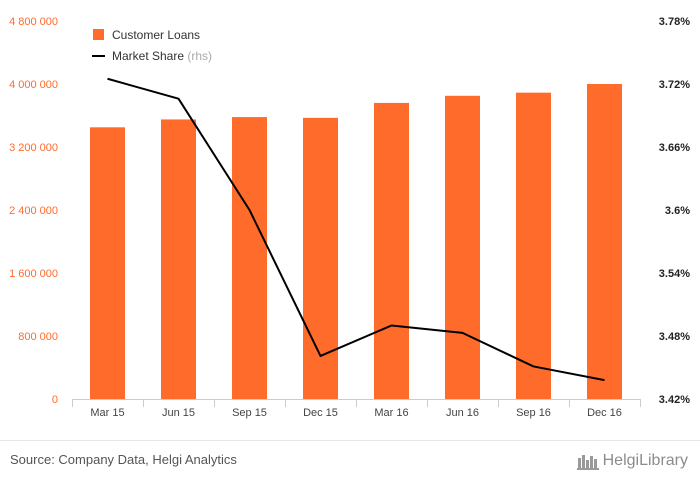 The image size is (700, 483). I want to click on y-right-tick-label: 3.6%, so click(677, 211).